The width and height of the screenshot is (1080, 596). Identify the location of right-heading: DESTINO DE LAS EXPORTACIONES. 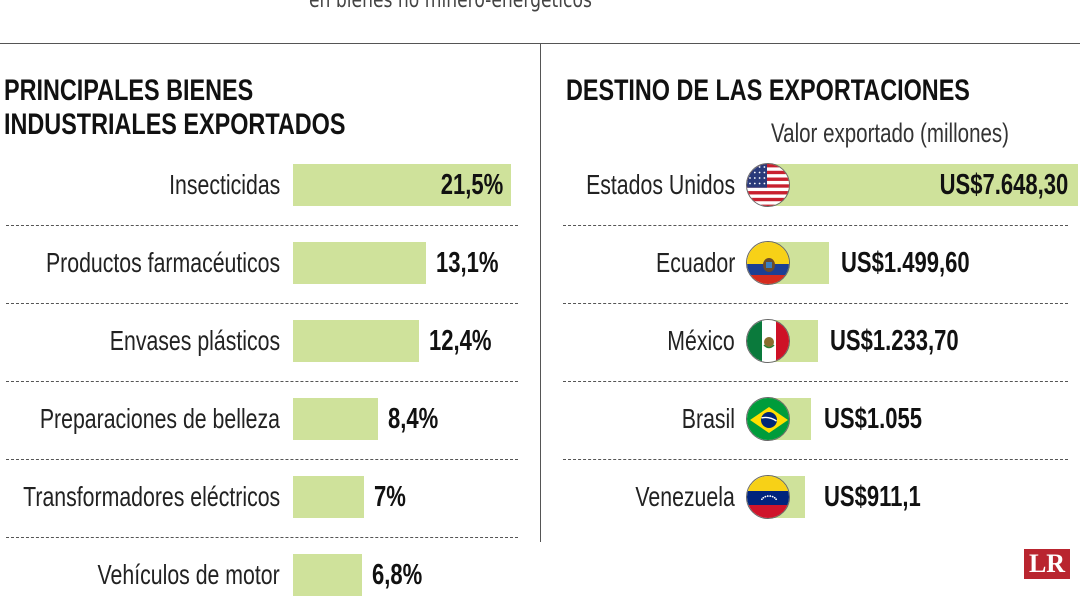
(768, 90).